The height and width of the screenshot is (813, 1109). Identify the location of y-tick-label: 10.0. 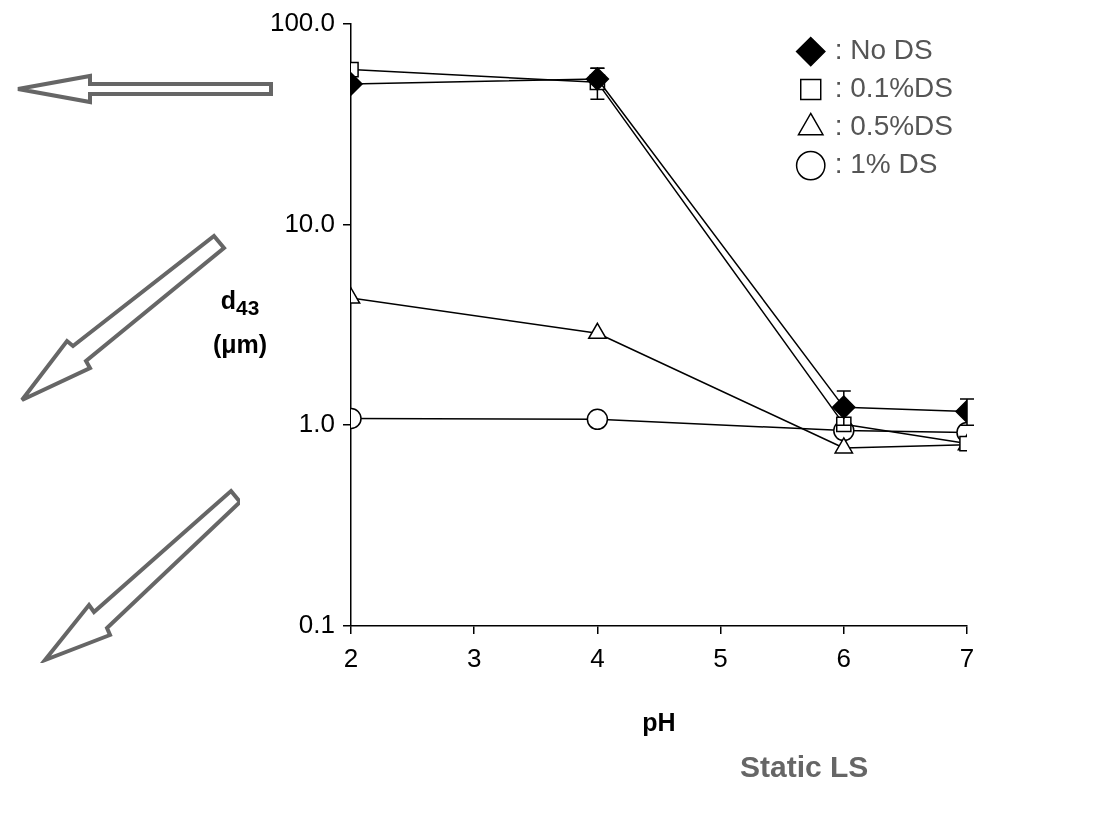
(309, 222).